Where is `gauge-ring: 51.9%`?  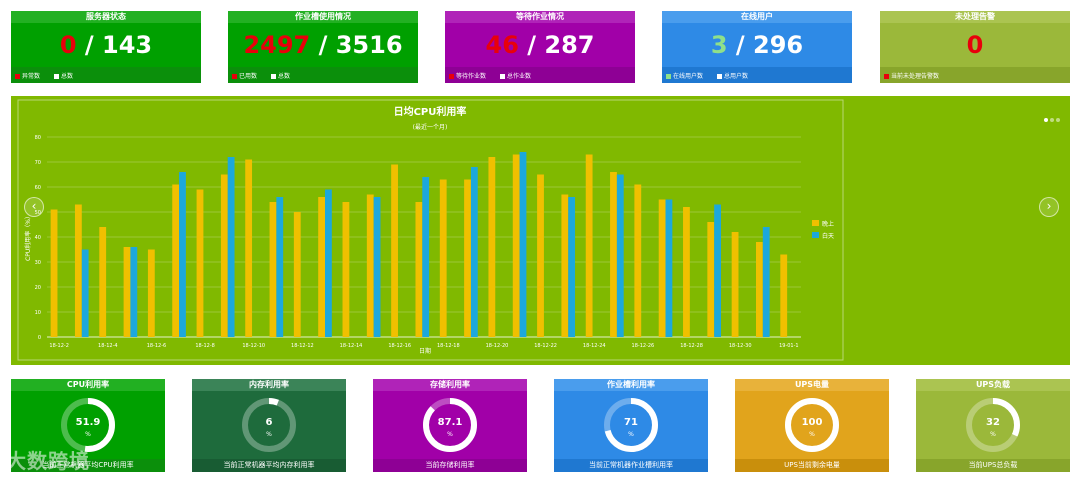 gauge-ring: 51.9% is located at coordinates (88, 425).